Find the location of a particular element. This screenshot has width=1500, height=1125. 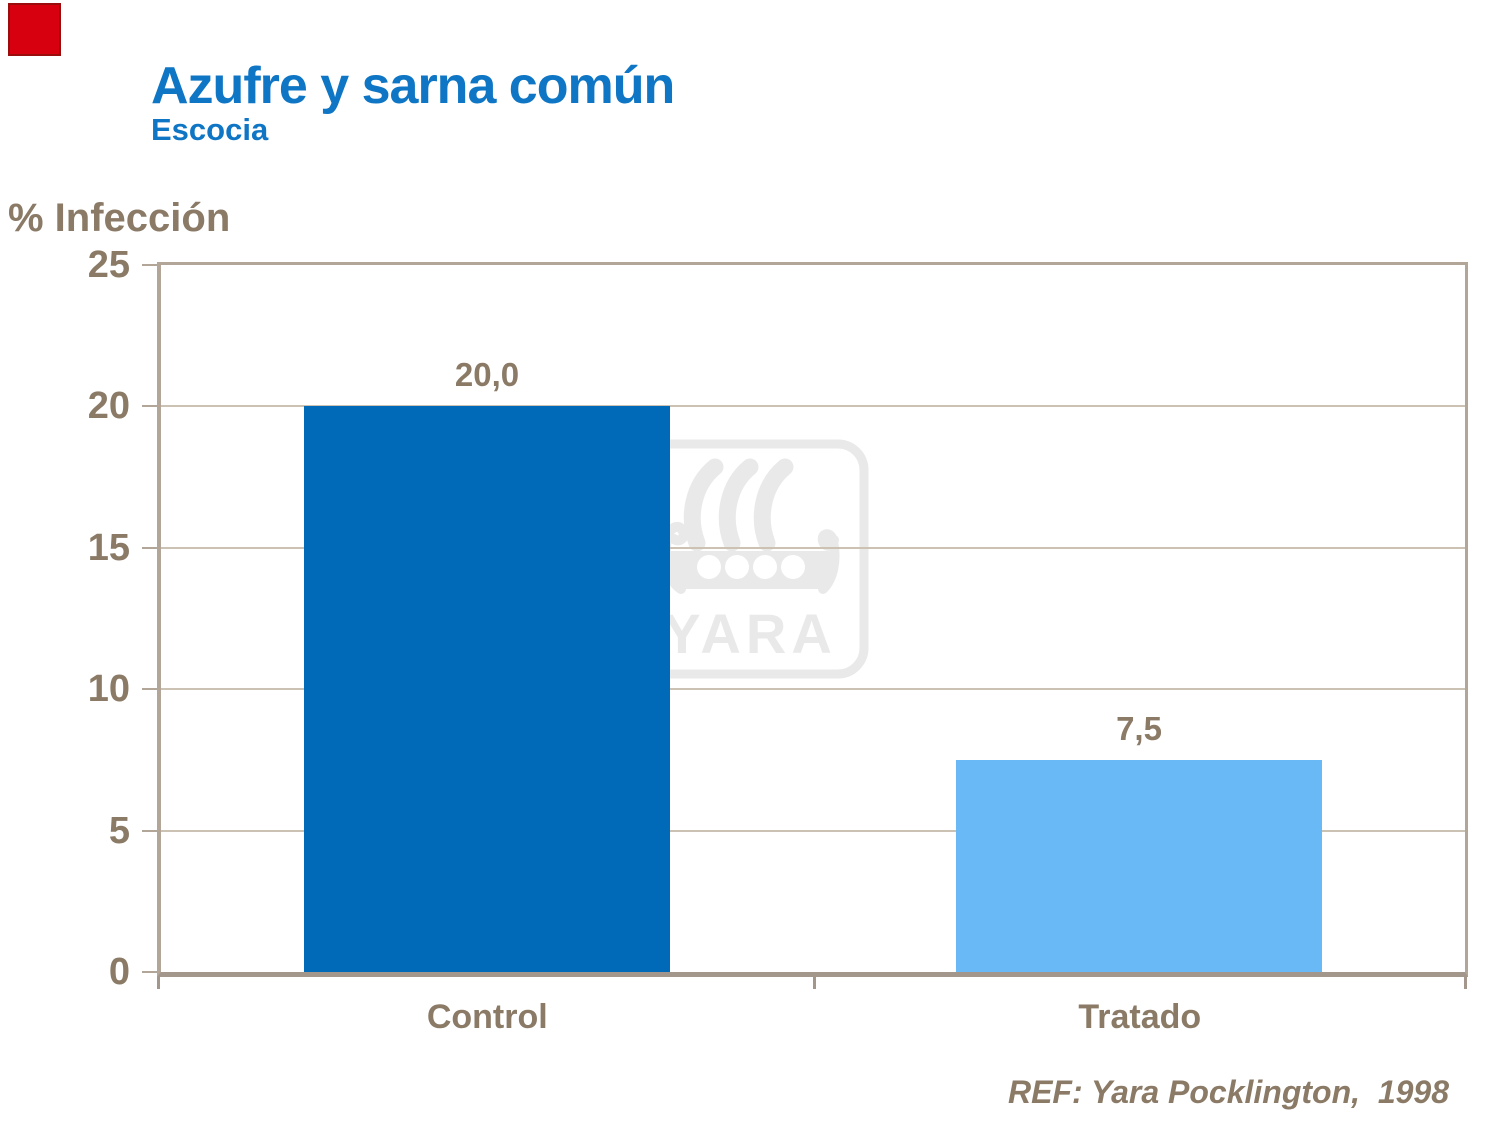

reference-note: REF: Yara Pocklington, 1998 is located at coordinates (1228, 1092).